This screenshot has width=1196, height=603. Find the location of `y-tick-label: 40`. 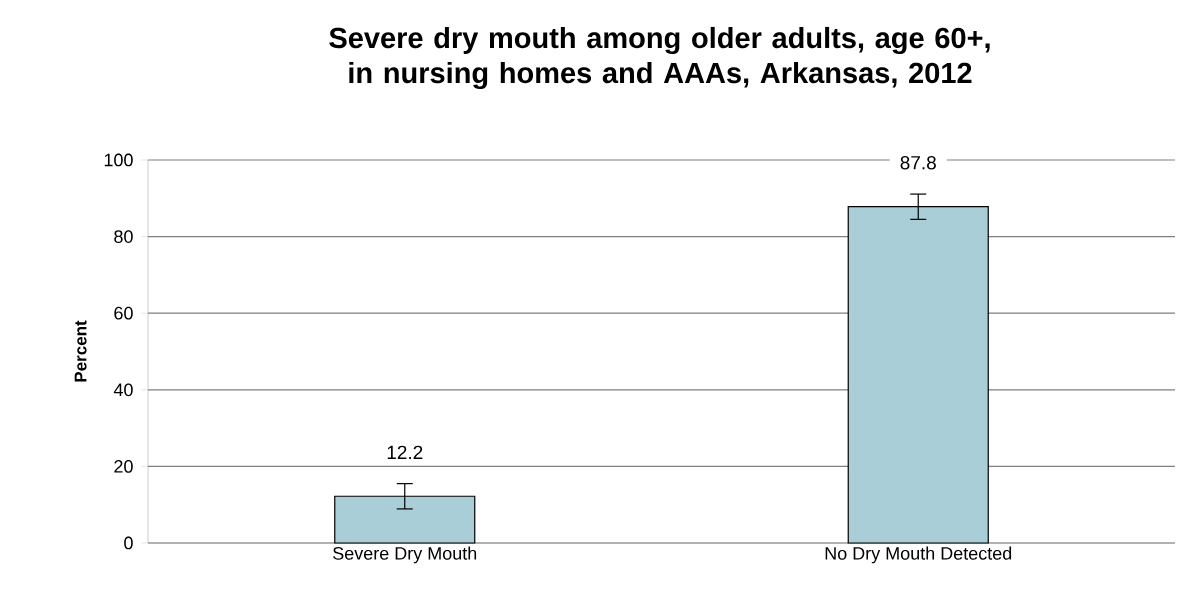

y-tick-label: 40 is located at coordinates (123, 390).